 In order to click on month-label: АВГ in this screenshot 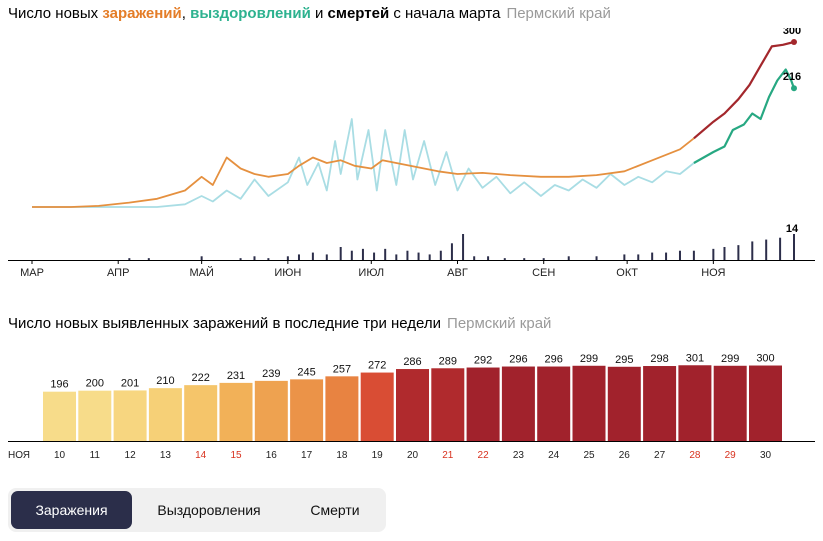, I will do `click(457, 273)`.